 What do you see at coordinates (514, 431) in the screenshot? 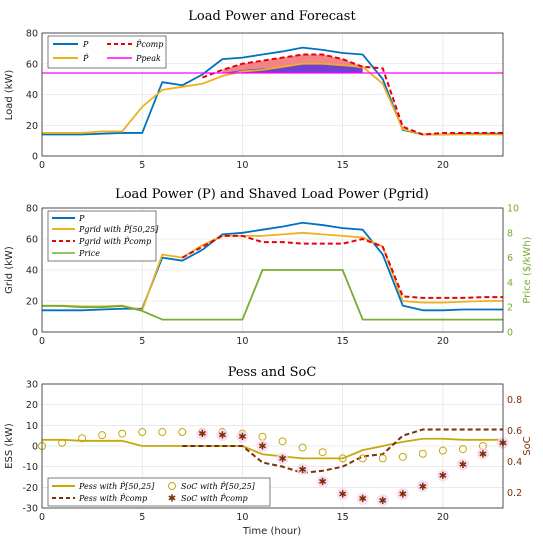
I see `y-right-tick-label: 0.6` at bounding box center [514, 431].